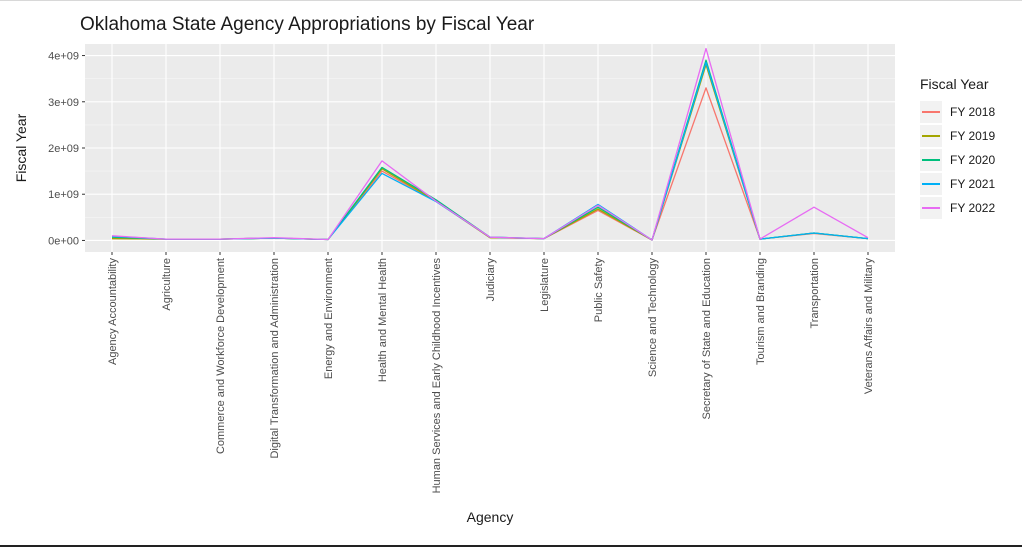  I want to click on x-tick-label: Agriculture, so click(167, 284).